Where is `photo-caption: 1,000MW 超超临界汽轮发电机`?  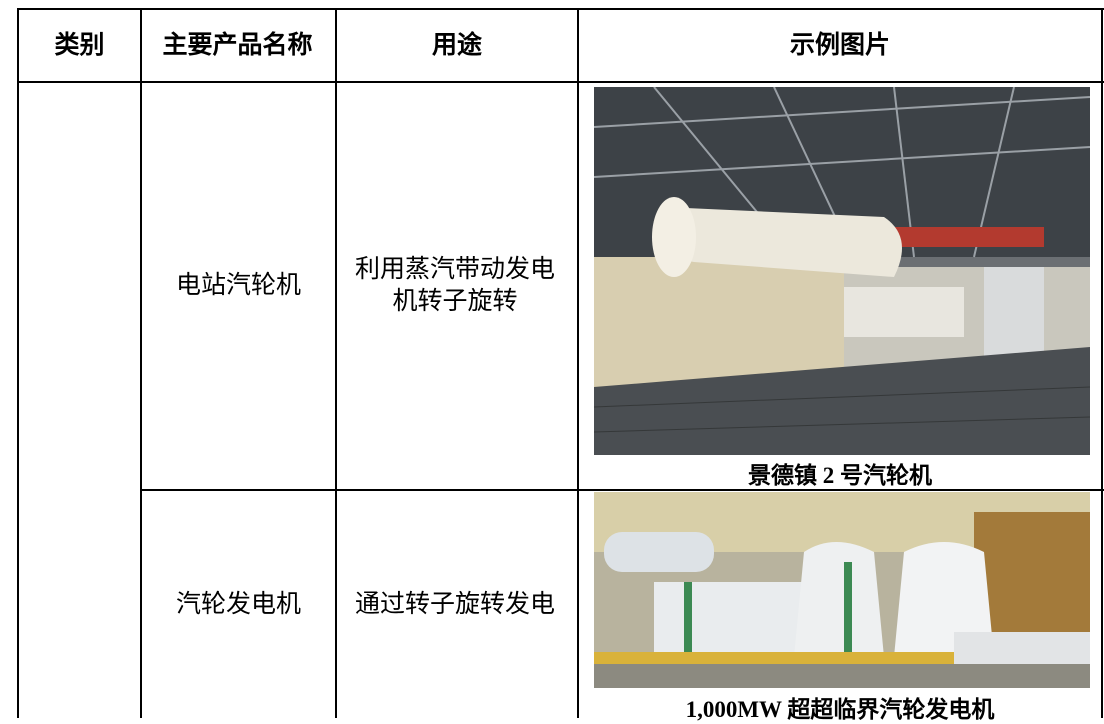 photo-caption: 1,000MW 超超临界汽轮发电机 is located at coordinates (840, 709).